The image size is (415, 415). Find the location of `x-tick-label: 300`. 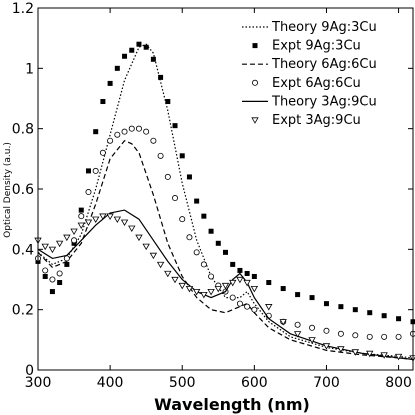

x-tick-label: 300 is located at coordinates (38, 383).